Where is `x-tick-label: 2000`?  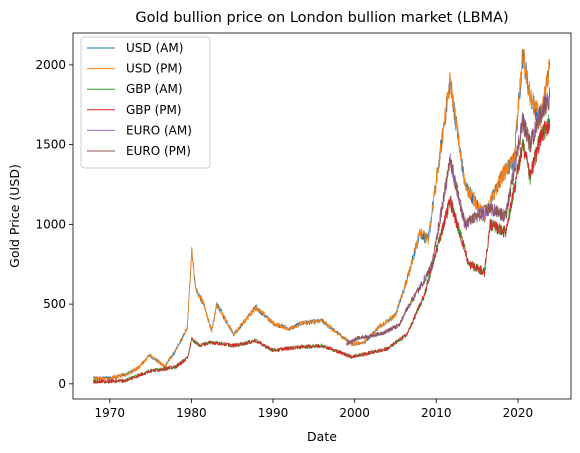
x-tick-label: 2000 is located at coordinates (354, 413).